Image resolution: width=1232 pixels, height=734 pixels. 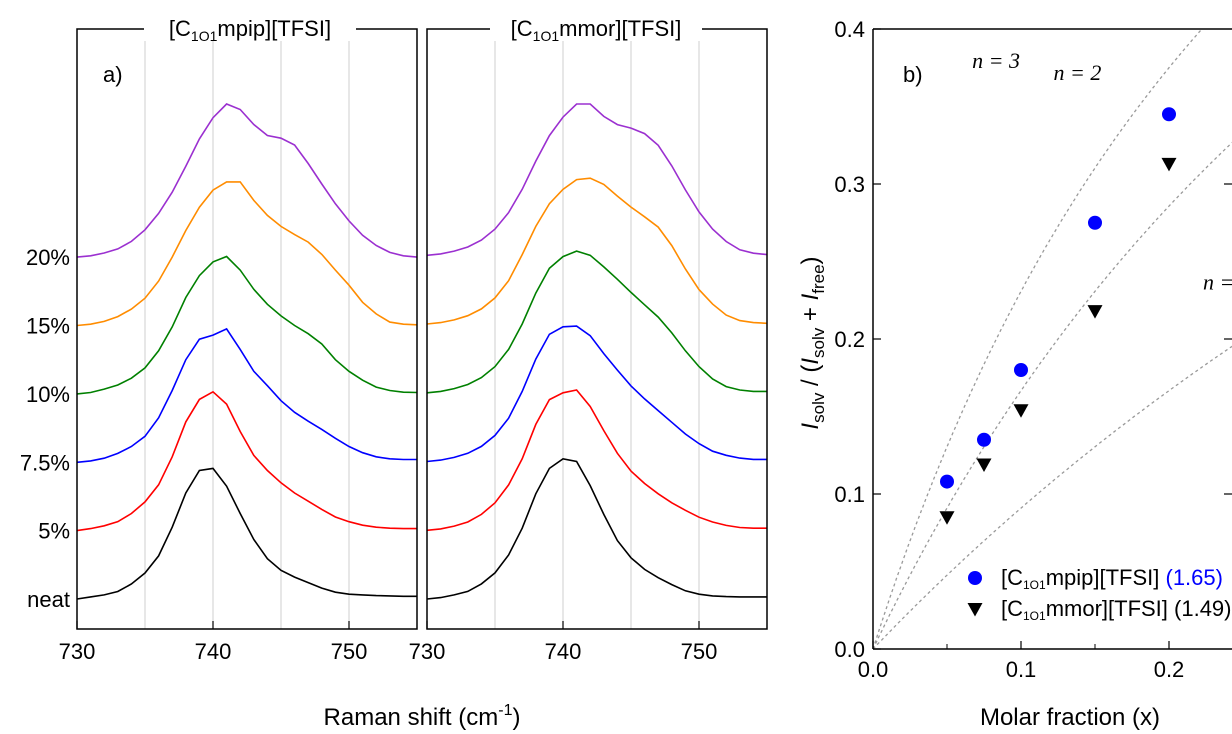 I want to click on legend-name-post: mmor][TFSI], so click(x=1107, y=608).